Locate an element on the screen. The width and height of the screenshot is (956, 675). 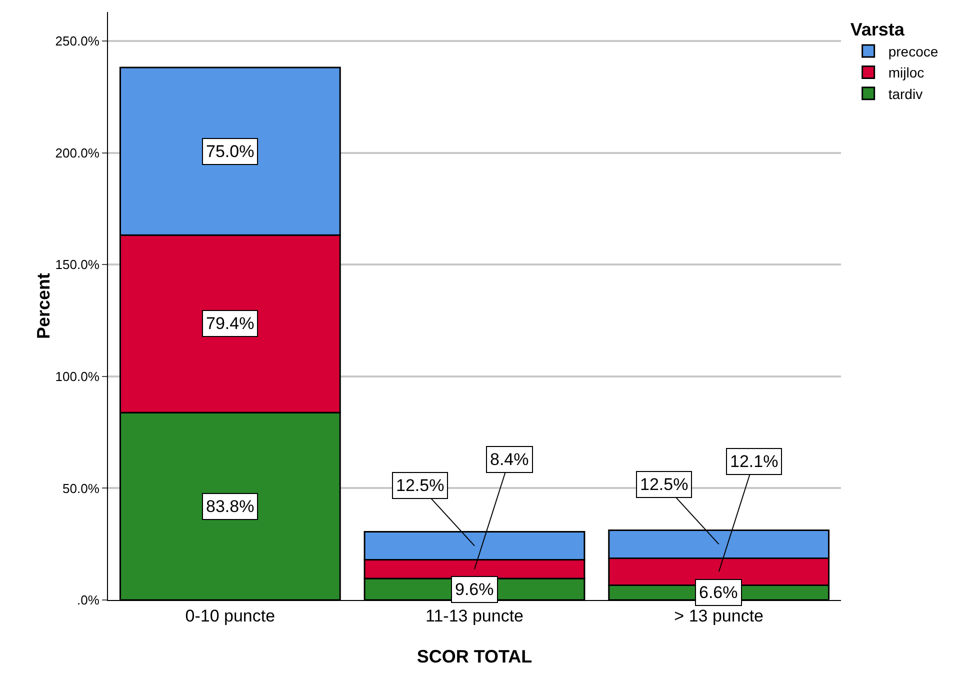
y-tick-label: .0% is located at coordinates (88, 600).